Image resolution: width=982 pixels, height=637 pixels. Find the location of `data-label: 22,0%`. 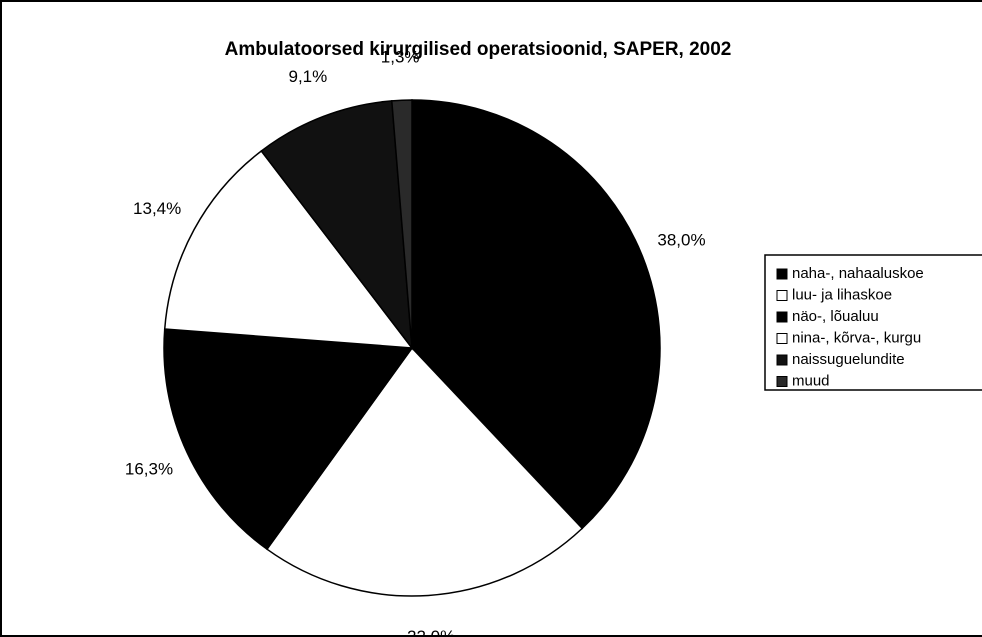

data-label: 22,0% is located at coordinates (431, 632).